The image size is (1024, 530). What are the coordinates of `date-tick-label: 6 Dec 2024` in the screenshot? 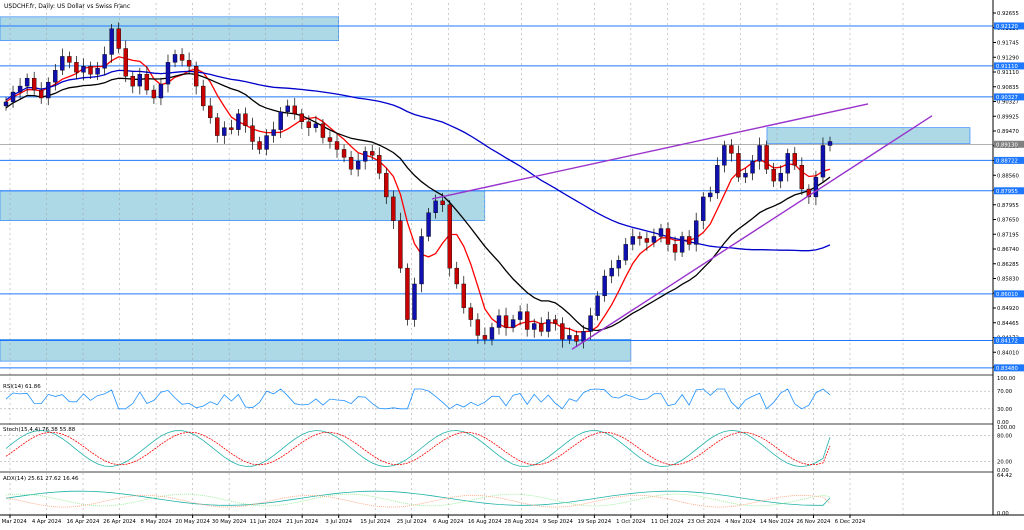 It's located at (850, 522).